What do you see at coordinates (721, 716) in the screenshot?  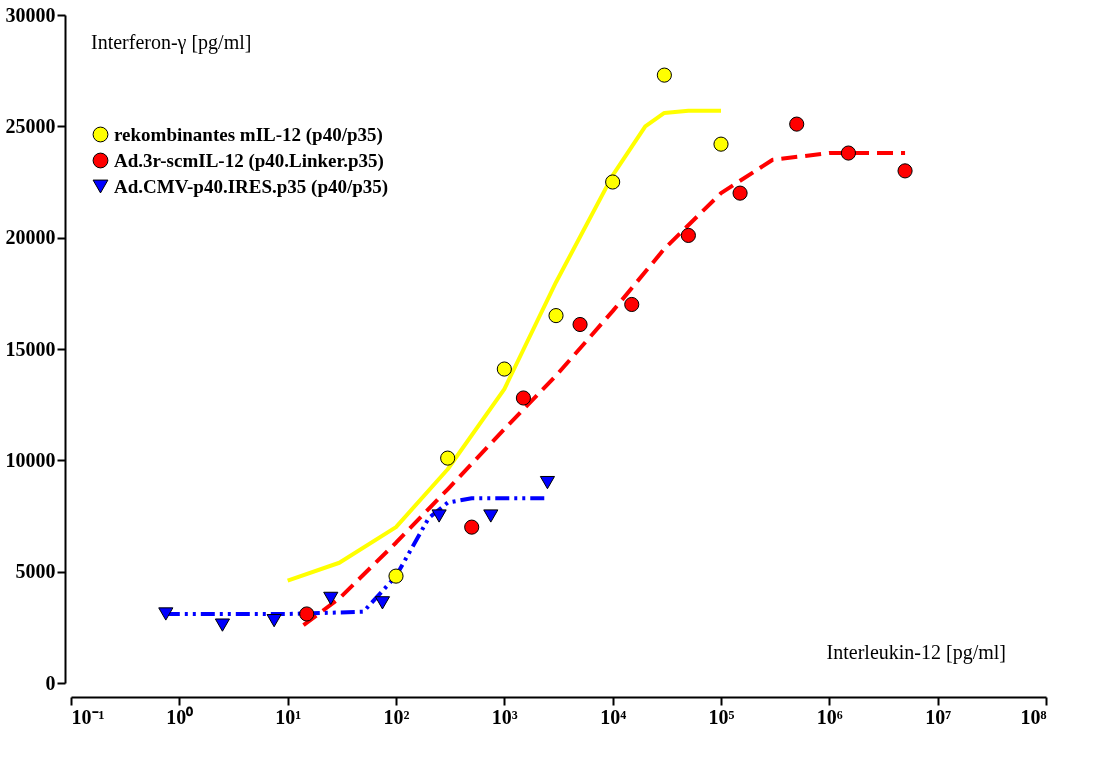 I see `x-tick-label: 10⁵` at bounding box center [721, 716].